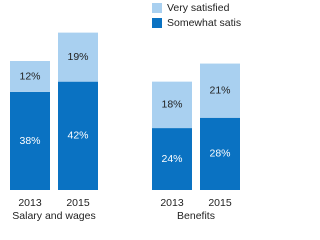 Image resolution: width=320 pixels, height=240 pixels. What do you see at coordinates (53, 216) in the screenshot?
I see `group-label: Salary and wages` at bounding box center [53, 216].